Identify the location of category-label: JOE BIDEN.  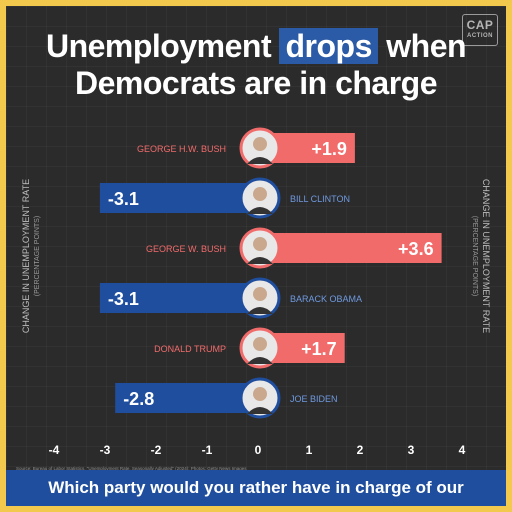
(314, 399).